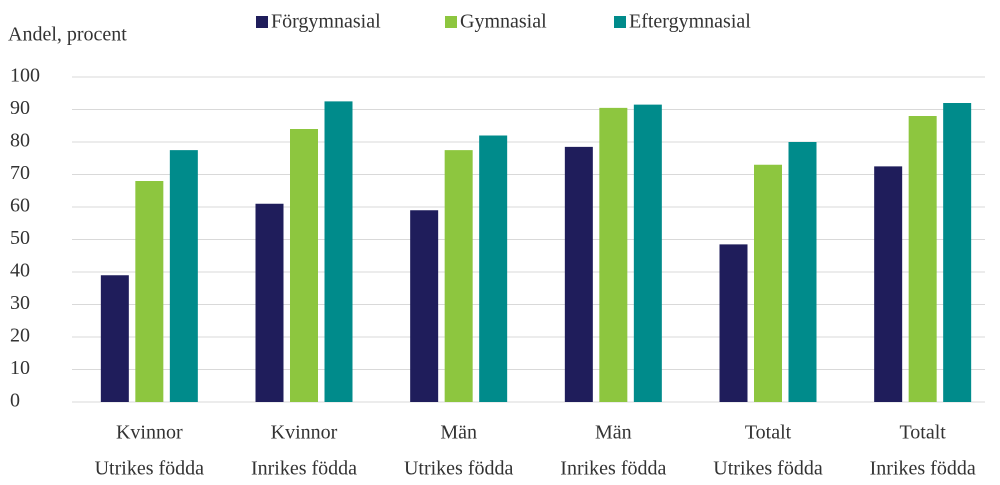  Describe the element at coordinates (20, 108) in the screenshot. I see `y-tick-label: 90` at that location.